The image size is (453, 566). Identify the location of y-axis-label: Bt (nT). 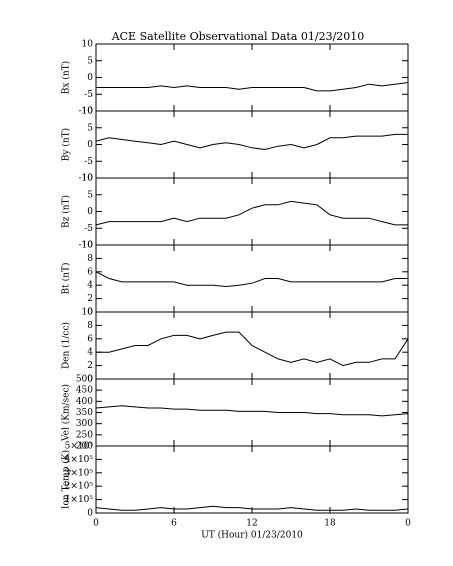
(66, 279).